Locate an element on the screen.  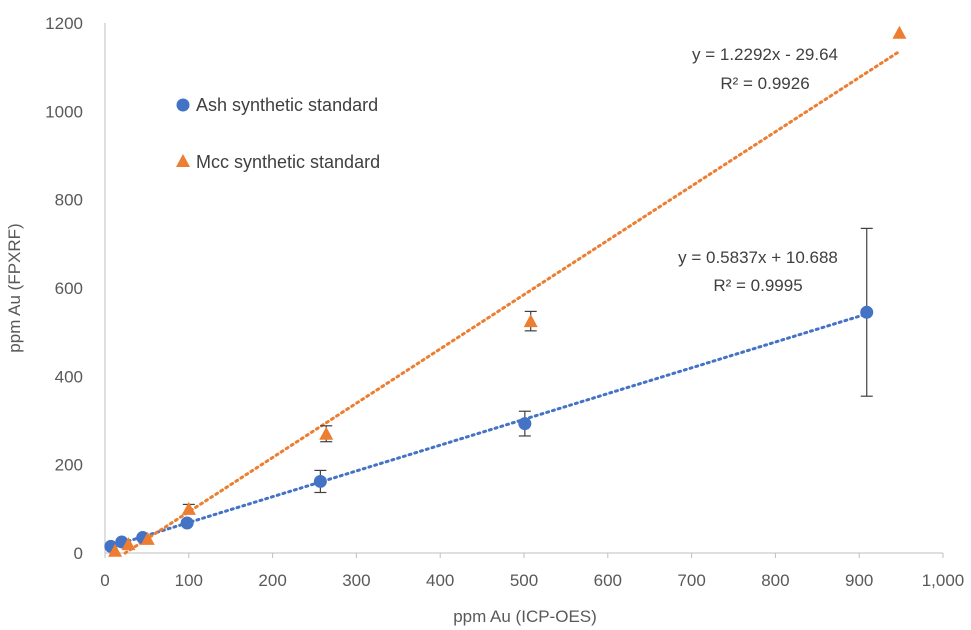
legend-marker-ash is located at coordinates (183, 105).